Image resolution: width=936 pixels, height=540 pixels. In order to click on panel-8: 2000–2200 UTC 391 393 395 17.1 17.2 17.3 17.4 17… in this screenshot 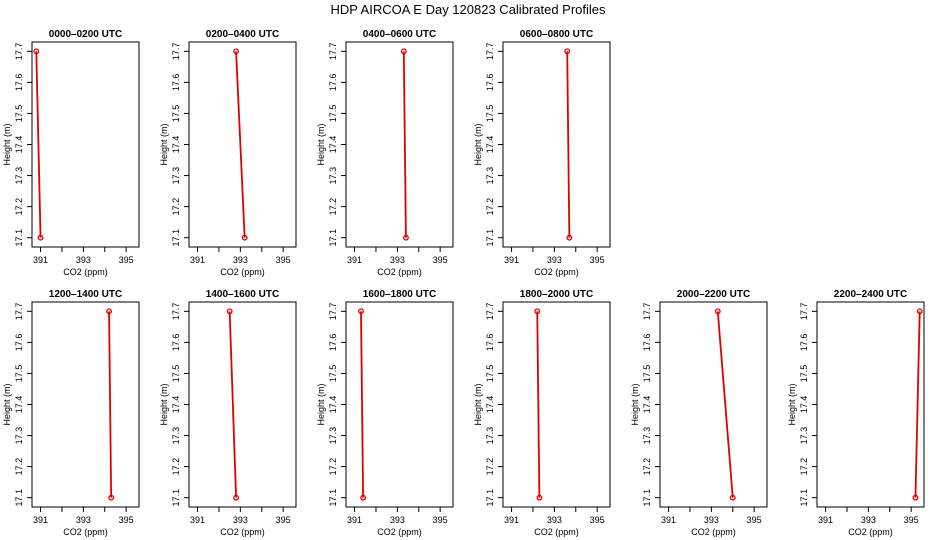, I will do `click(699, 413)`.